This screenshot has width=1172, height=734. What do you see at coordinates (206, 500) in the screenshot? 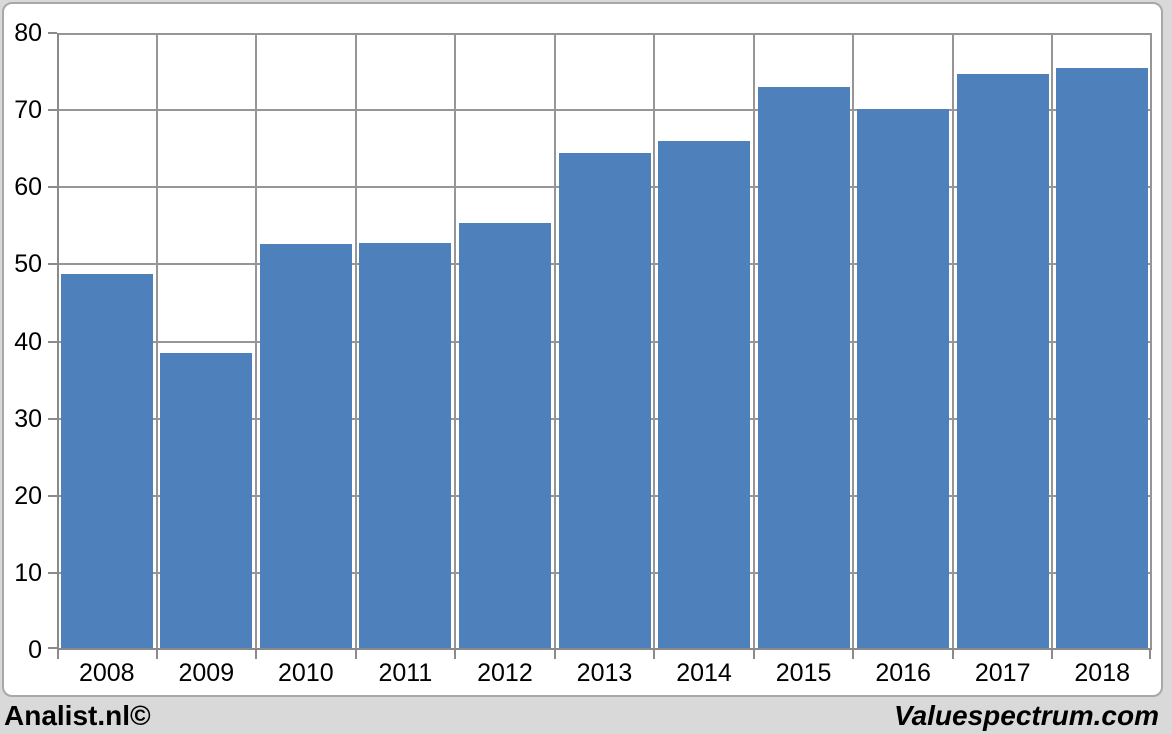
I see `bar-2009` at bounding box center [206, 500].